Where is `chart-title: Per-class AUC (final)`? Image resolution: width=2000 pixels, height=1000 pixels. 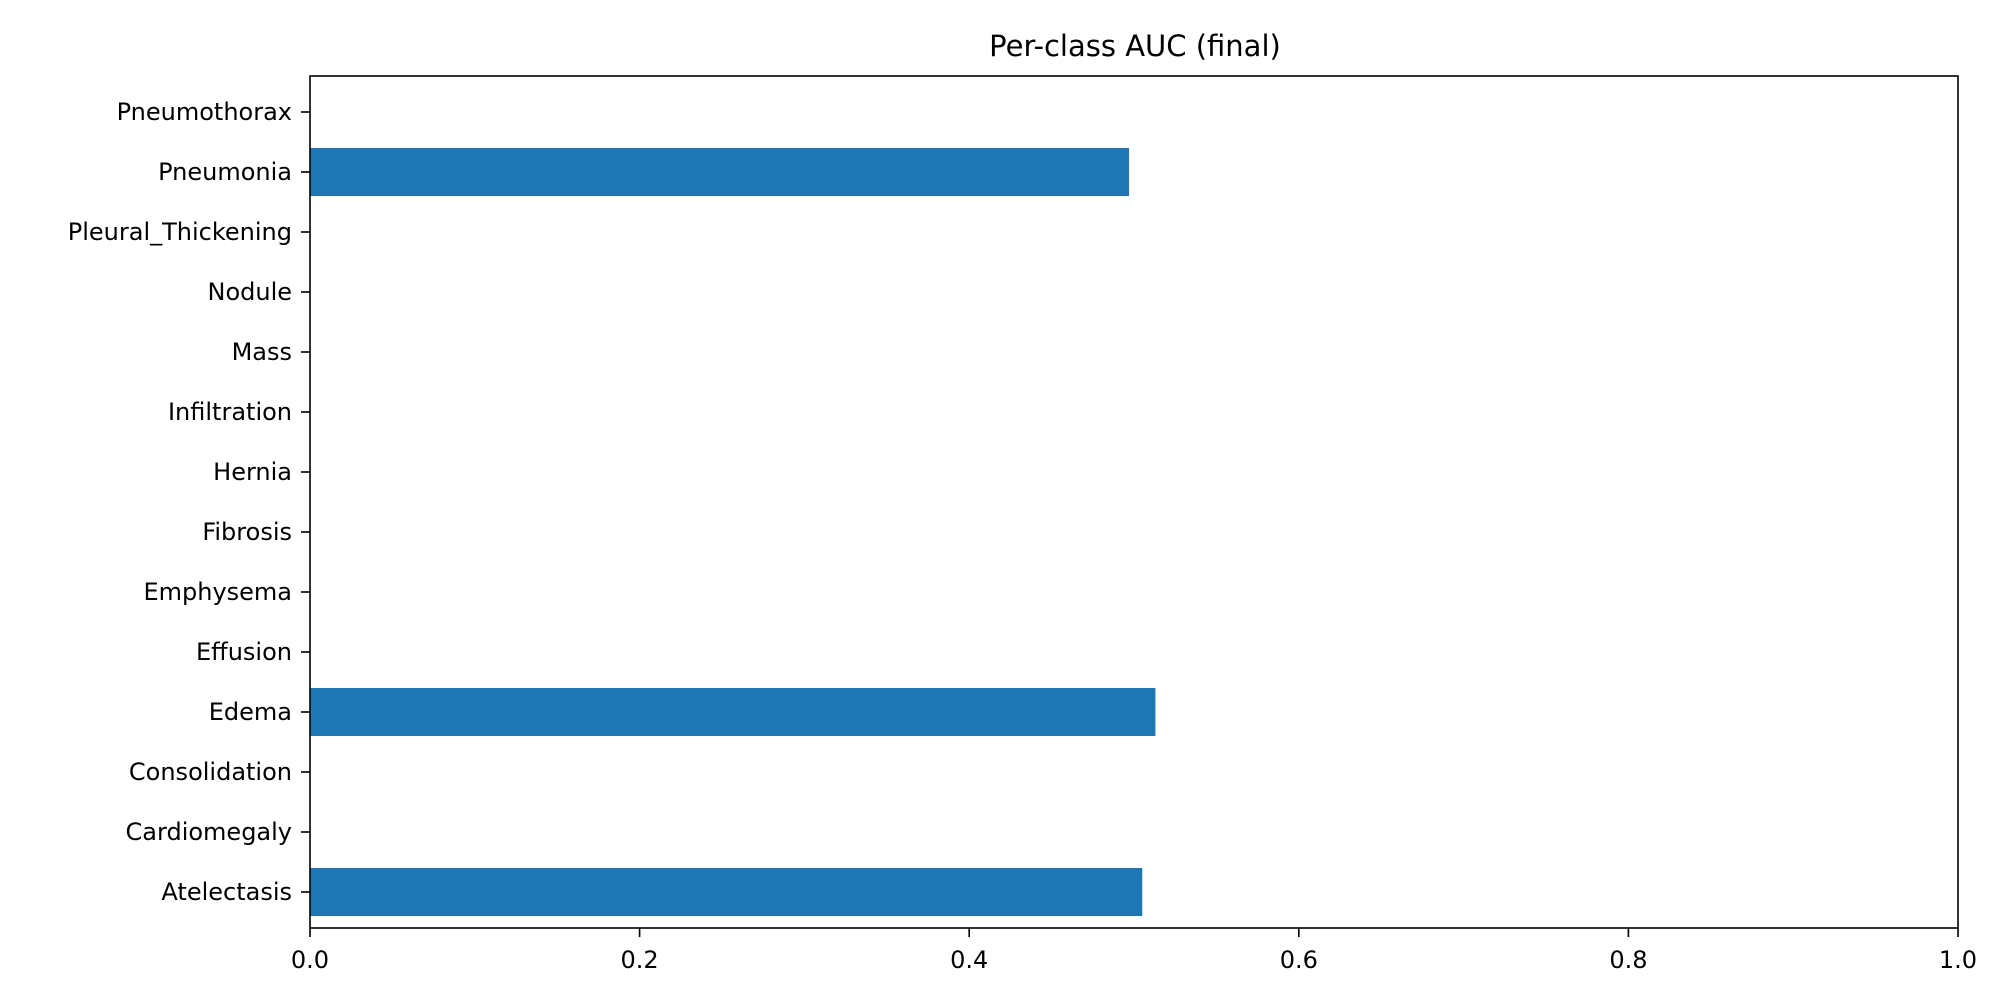 chart-title: Per-class AUC (final) is located at coordinates (1135, 46).